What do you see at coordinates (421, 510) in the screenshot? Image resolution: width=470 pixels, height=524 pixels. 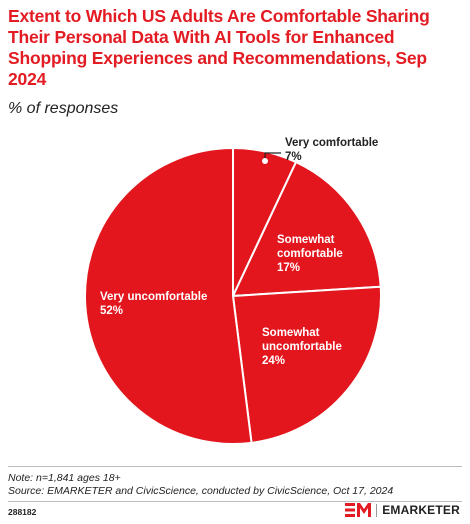 I see `brand-name: EMARKETER` at bounding box center [421, 510].